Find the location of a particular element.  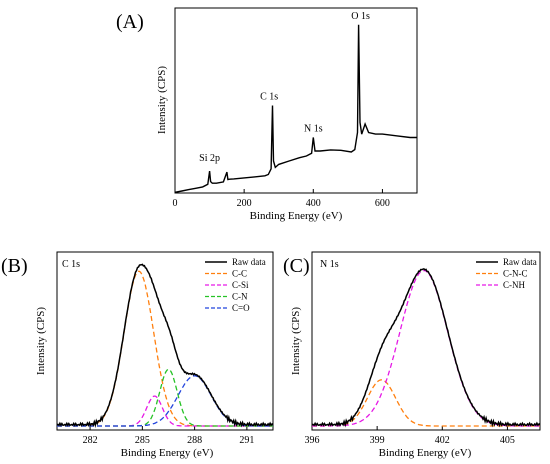

panel-b-curves is located at coordinates (165, 345).